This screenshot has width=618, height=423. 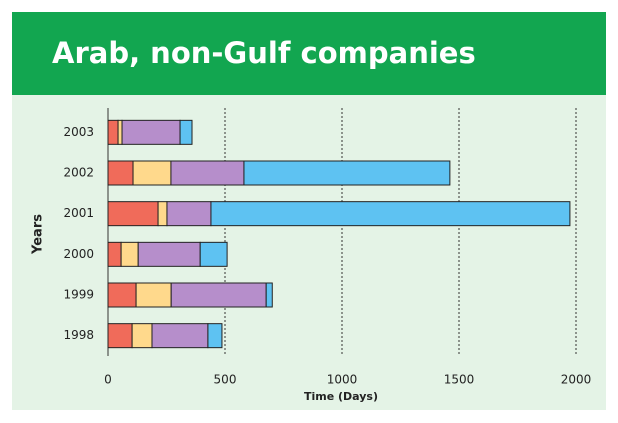 What do you see at coordinates (38, 234) in the screenshot?
I see `y-axis-label: Years` at bounding box center [38, 234].